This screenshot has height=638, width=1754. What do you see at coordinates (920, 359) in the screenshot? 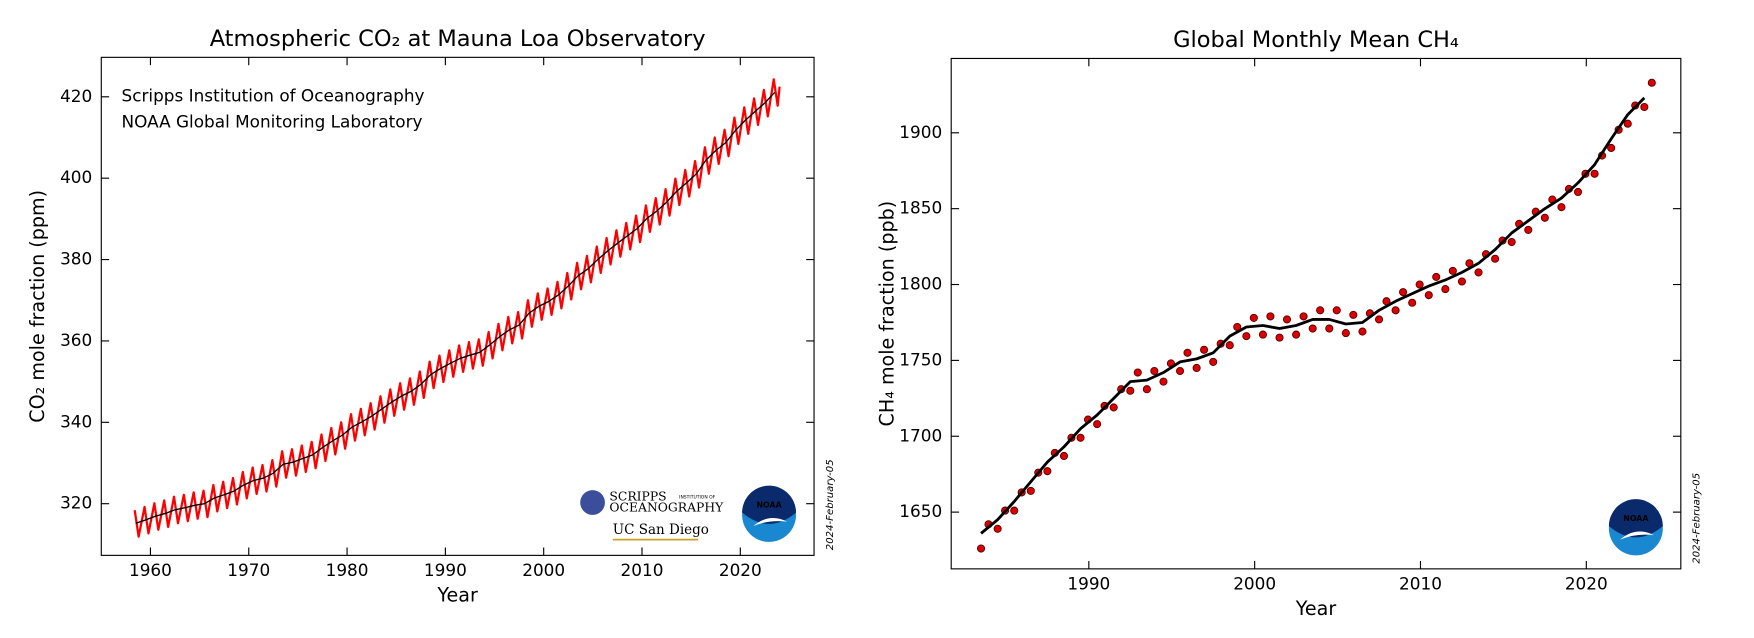
I see `y-tick-label: 1750` at bounding box center [920, 359].